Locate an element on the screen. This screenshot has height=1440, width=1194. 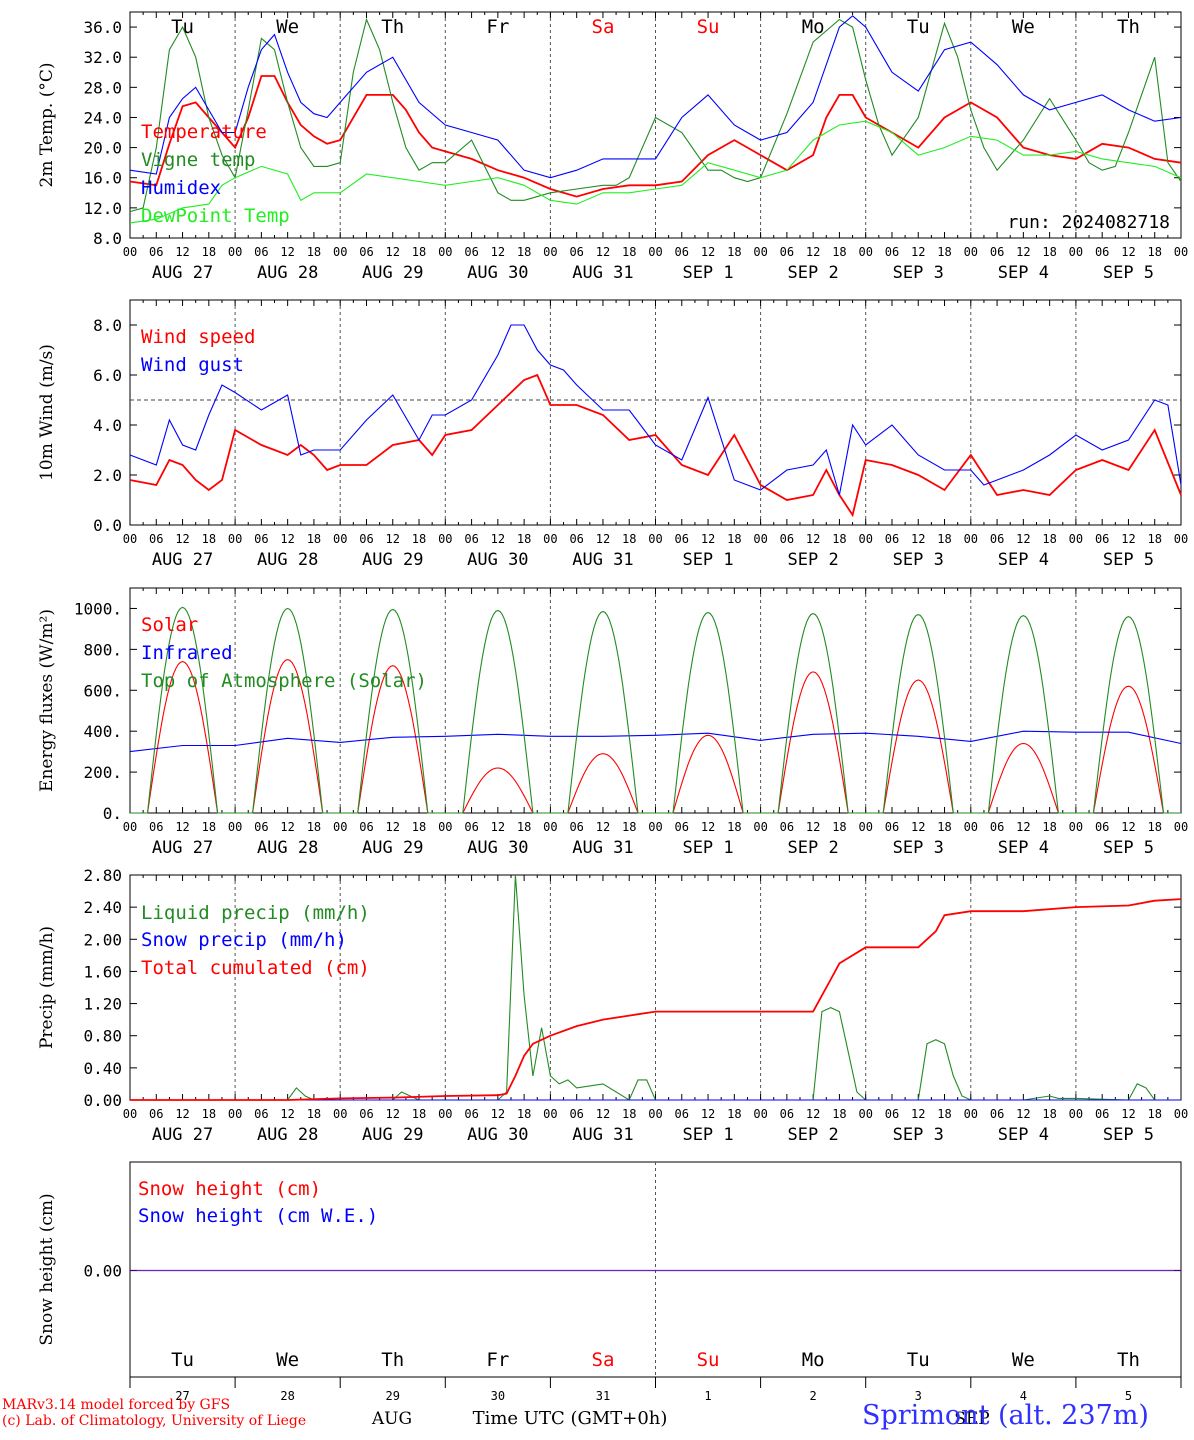
date-label: SEP 3 is located at coordinates (918, 848).